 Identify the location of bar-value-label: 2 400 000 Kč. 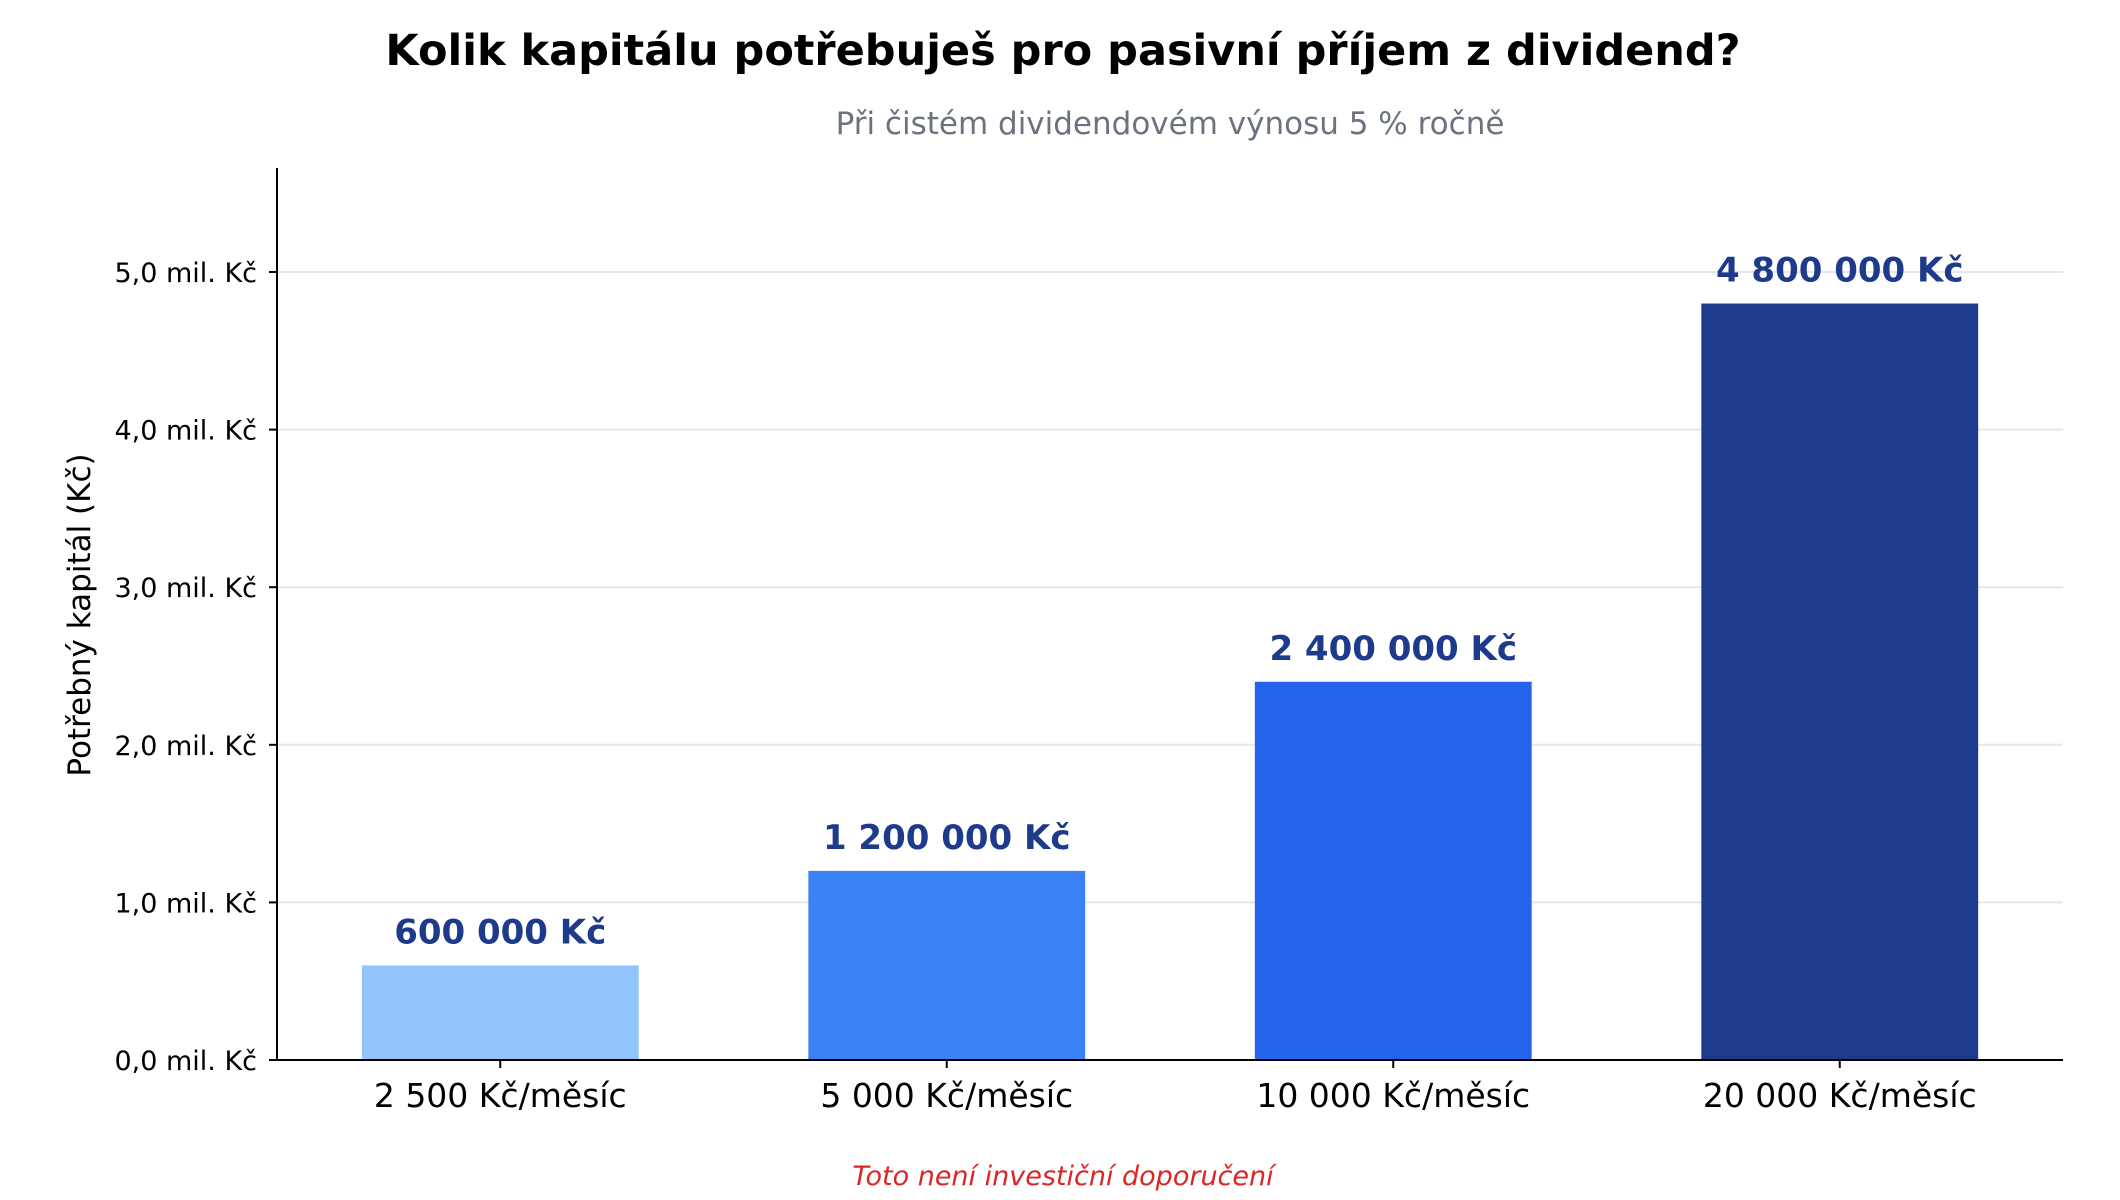
(1393, 649).